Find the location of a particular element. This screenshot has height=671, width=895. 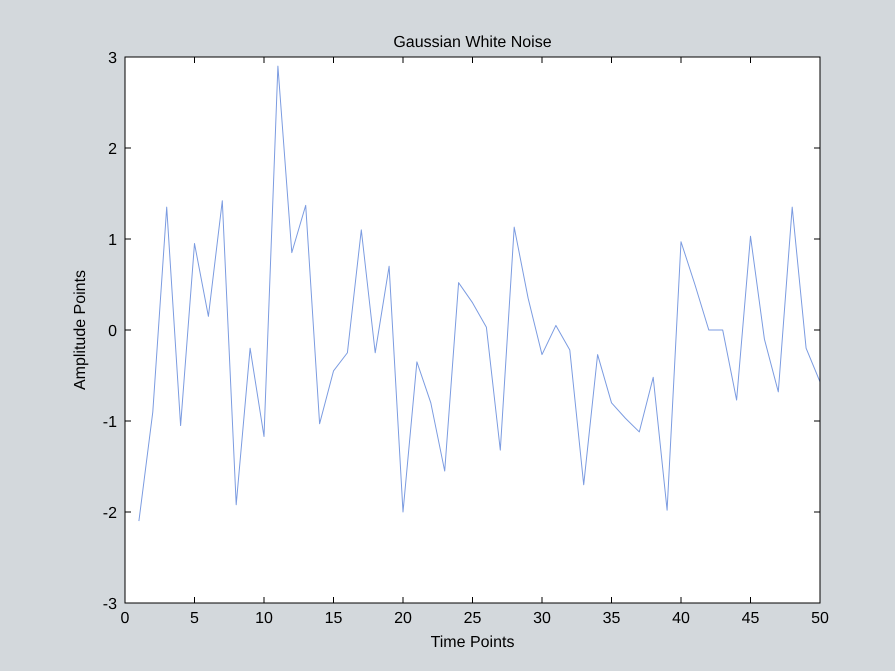

x-tick-label: 25 is located at coordinates (473, 618).